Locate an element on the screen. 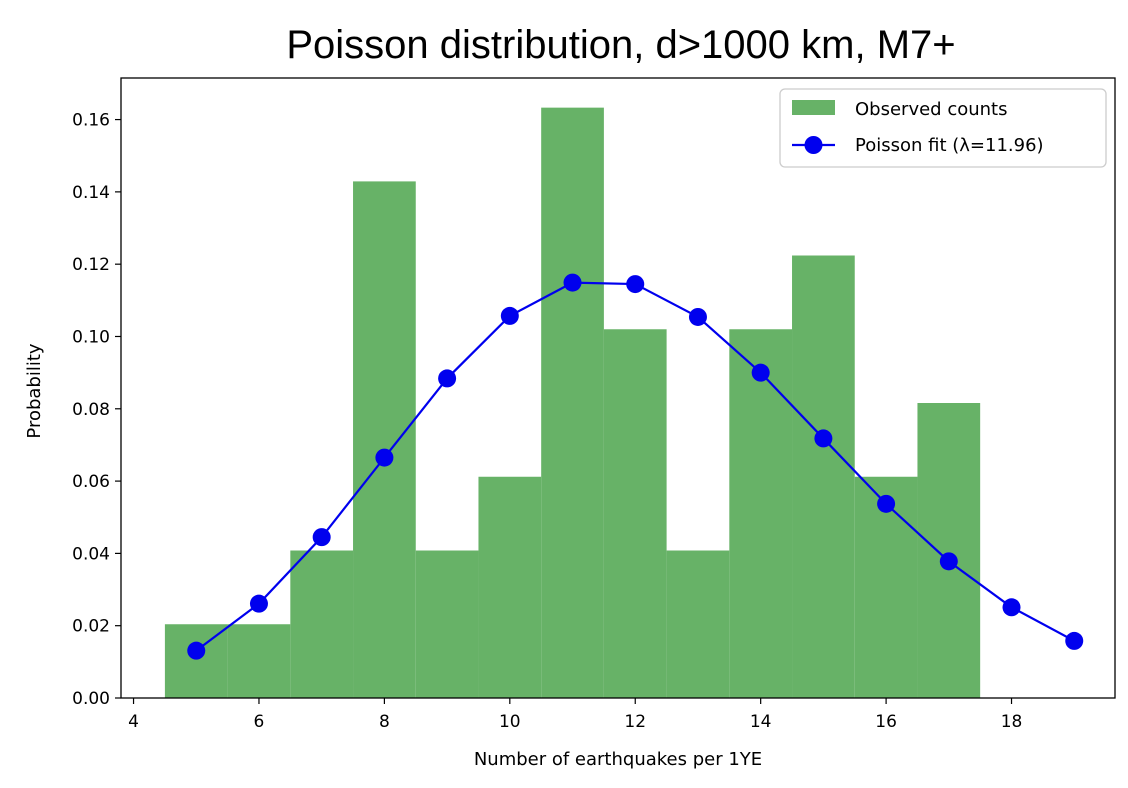 This screenshot has height=788, width=1128. legend-swatch-poisson-marker is located at coordinates (813, 145).